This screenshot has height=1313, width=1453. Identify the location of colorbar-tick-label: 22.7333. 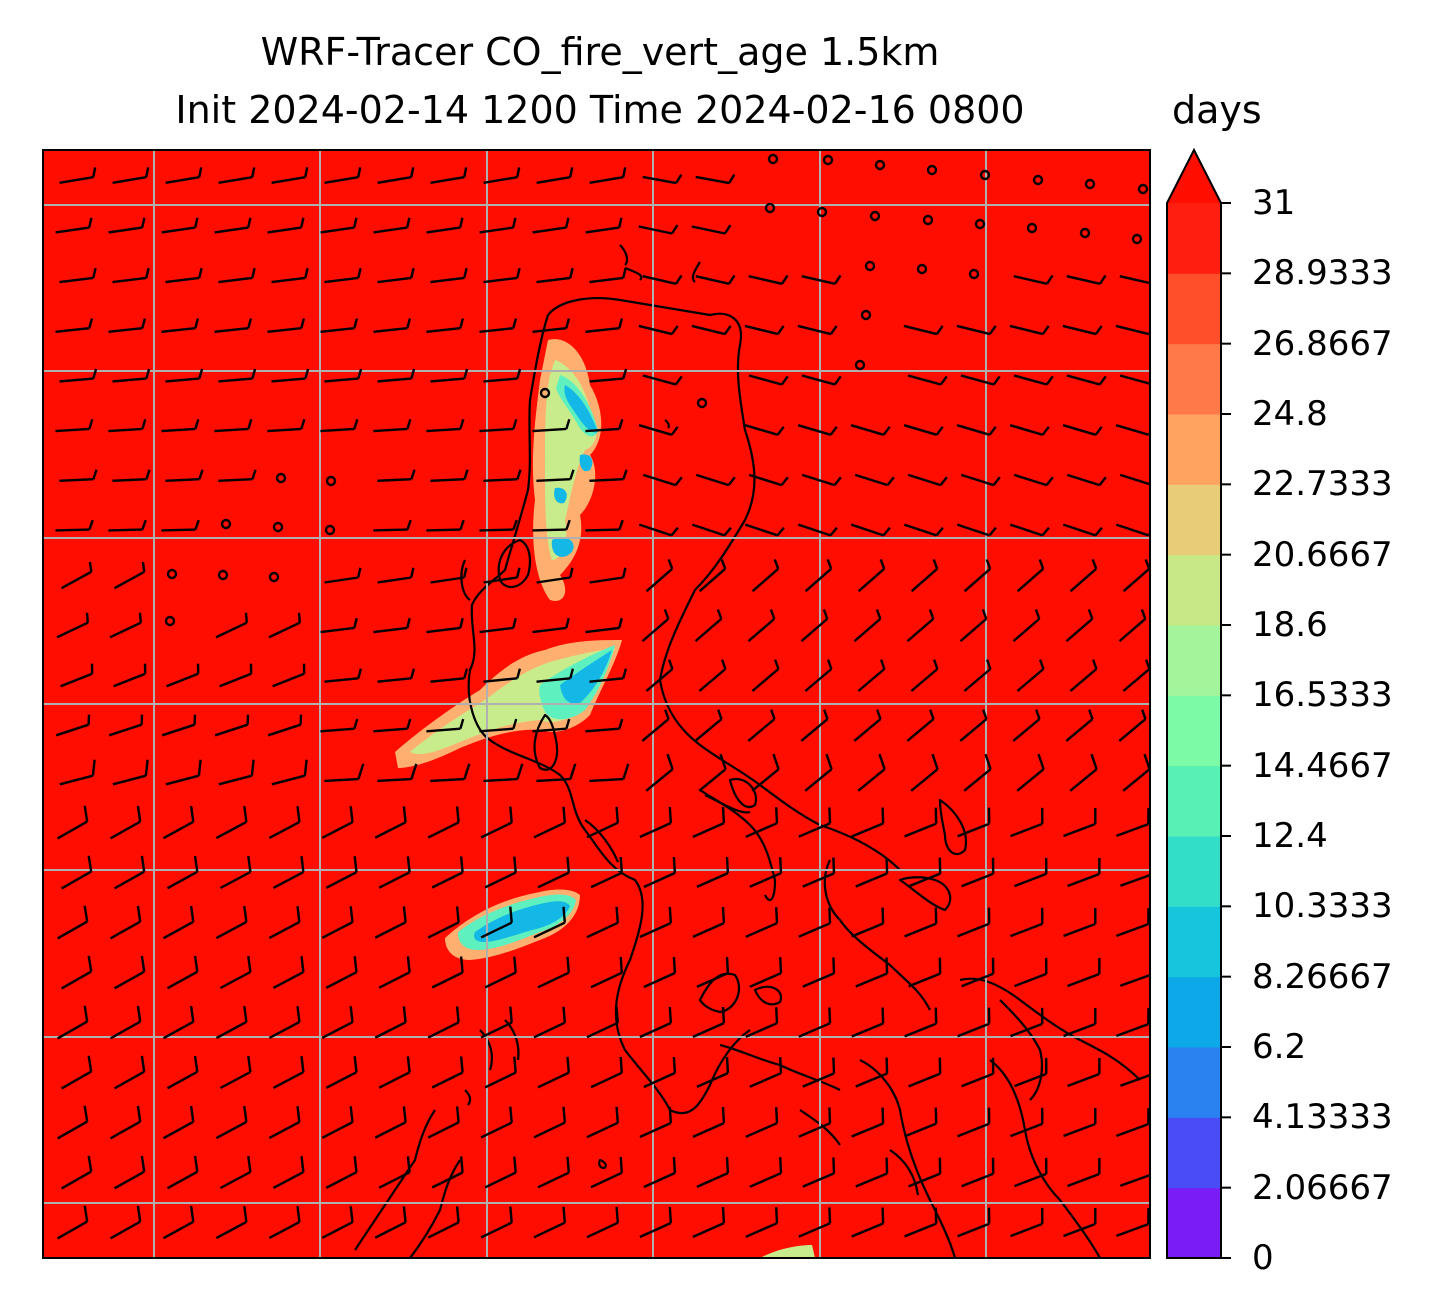
(1322, 484).